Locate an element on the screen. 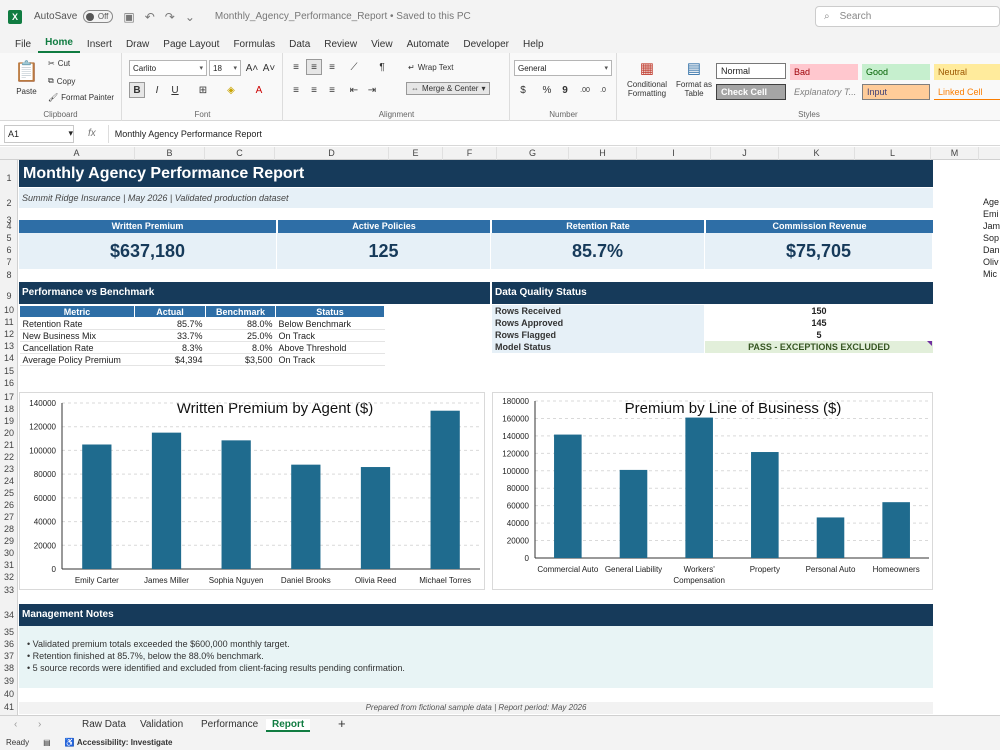 The width and height of the screenshot is (1000, 750). comment-indicator is located at coordinates (929, 343).